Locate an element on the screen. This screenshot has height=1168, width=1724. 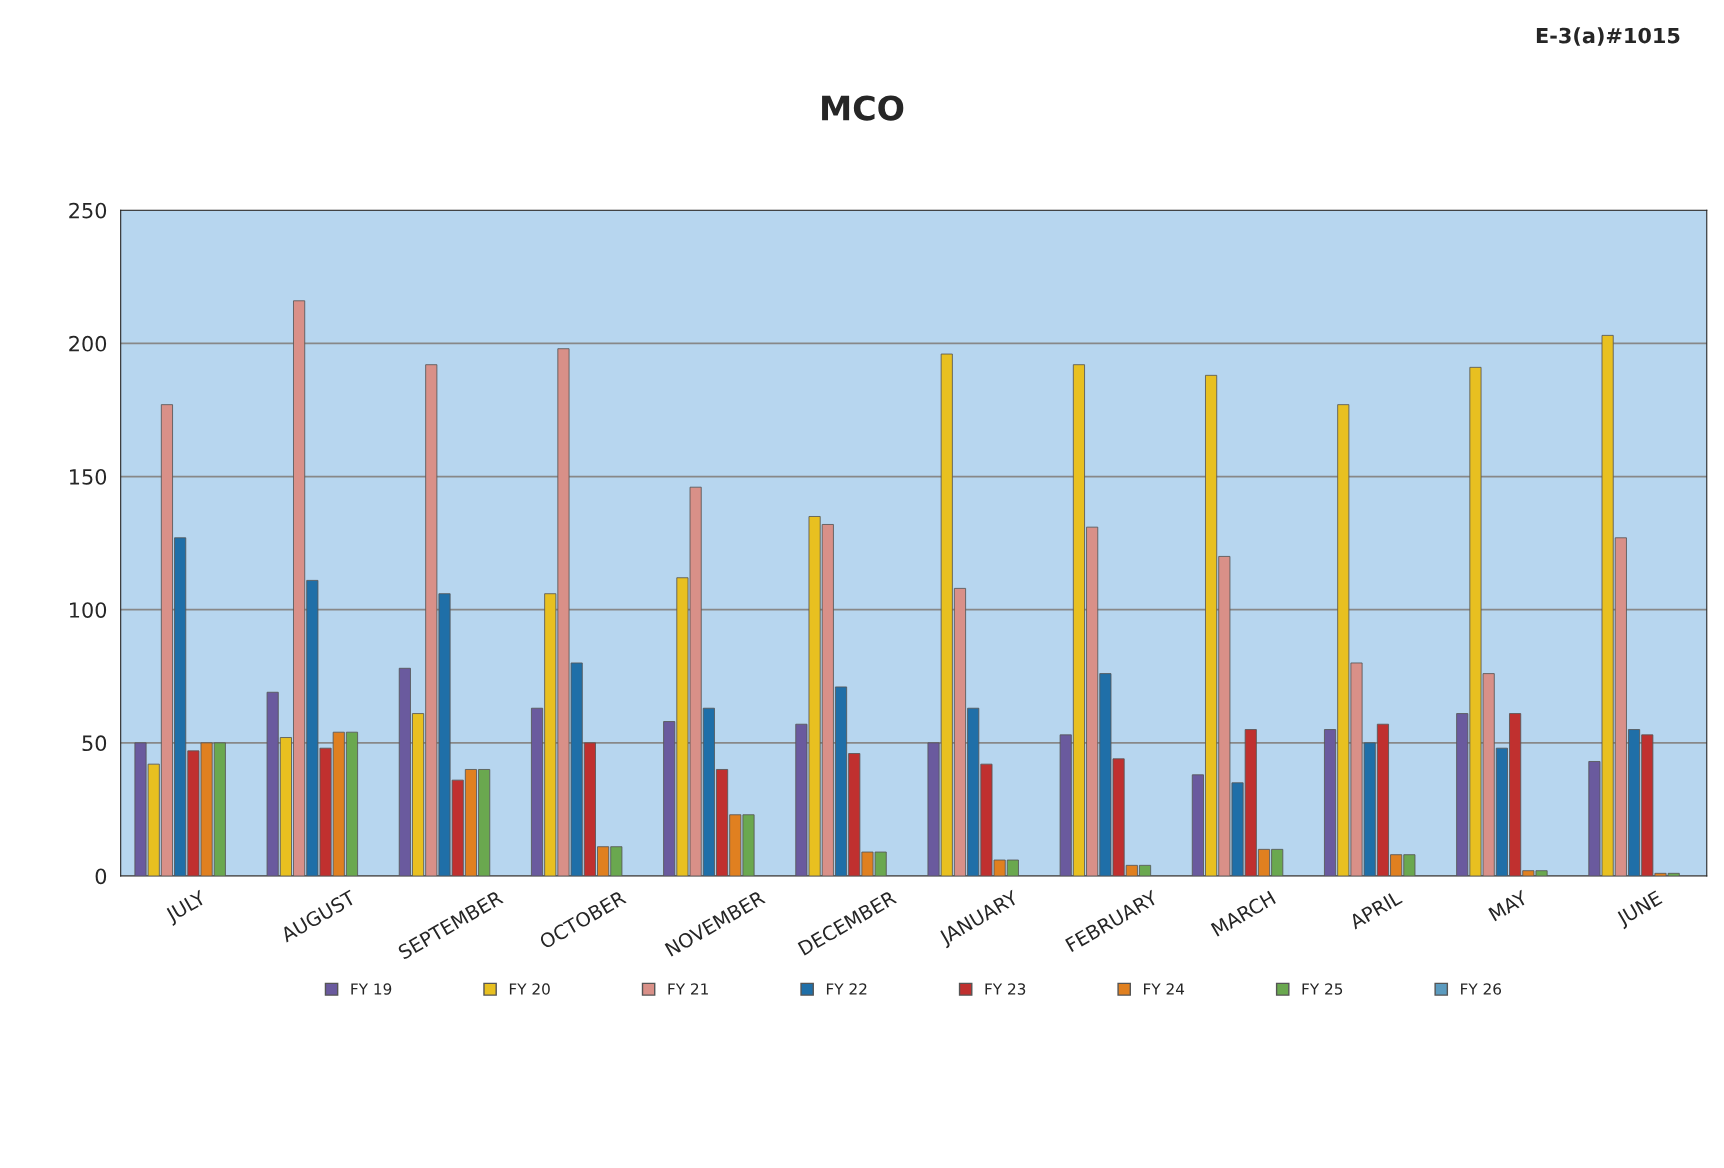
legend-label: FY 25 is located at coordinates (1322, 989).